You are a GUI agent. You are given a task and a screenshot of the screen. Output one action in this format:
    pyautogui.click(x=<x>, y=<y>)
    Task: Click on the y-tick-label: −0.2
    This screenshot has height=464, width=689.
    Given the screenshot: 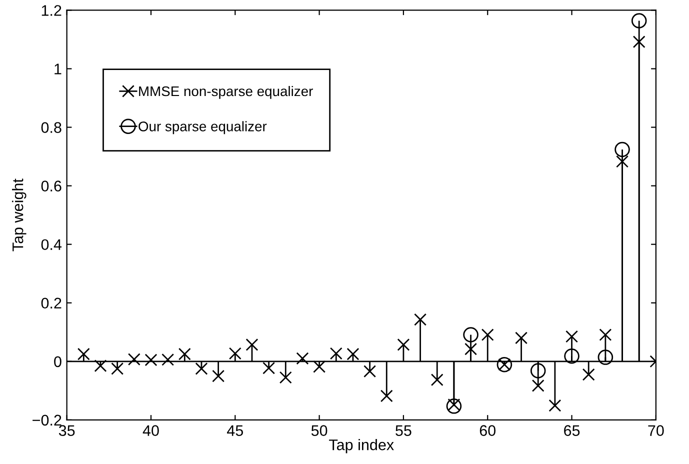 What is the action you would take?
    pyautogui.click(x=47, y=420)
    